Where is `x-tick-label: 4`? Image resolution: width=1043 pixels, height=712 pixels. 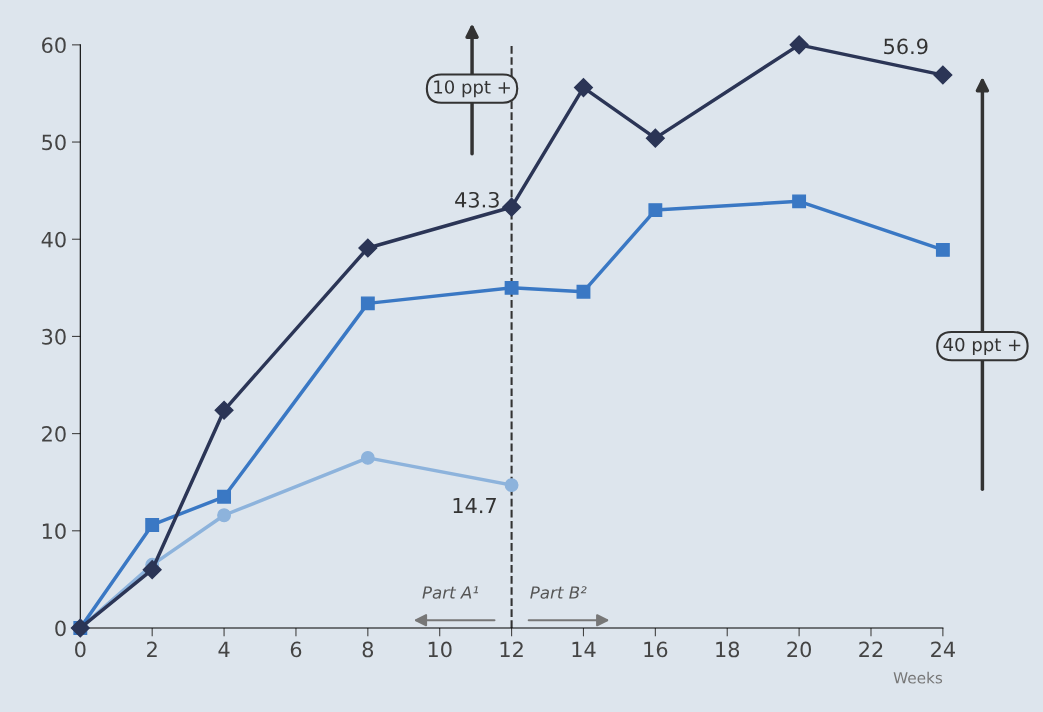
x-tick-label: 4 is located at coordinates (224, 649).